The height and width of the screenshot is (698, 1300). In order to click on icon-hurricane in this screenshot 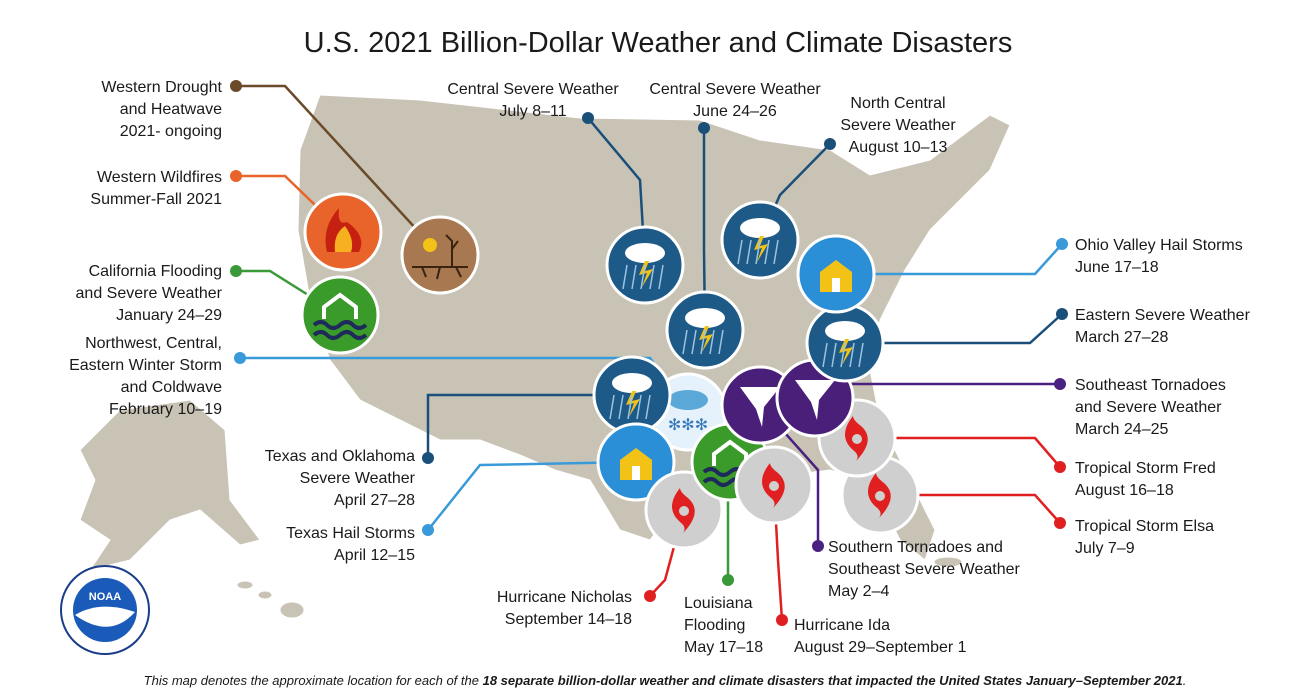, I will do `click(774, 485)`.